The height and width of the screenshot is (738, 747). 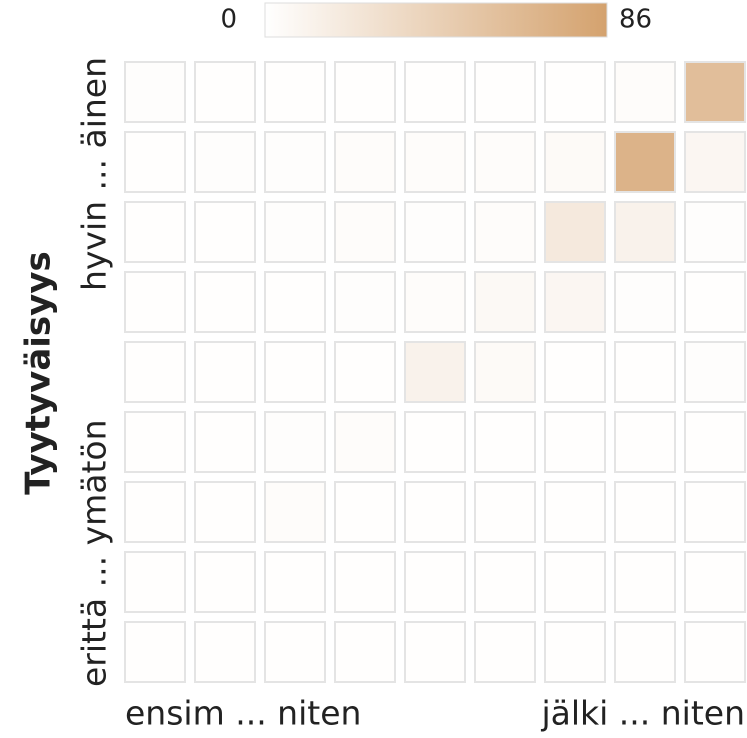 What do you see at coordinates (243, 713) in the screenshot?
I see `x-tick-label: ensim ... niten` at bounding box center [243, 713].